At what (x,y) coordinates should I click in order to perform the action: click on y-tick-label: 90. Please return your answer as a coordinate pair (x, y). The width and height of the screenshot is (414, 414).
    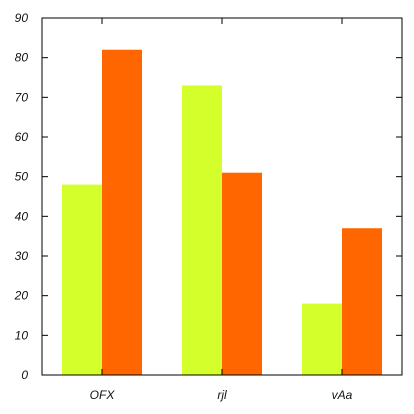
    Looking at the image, I should click on (22, 18).